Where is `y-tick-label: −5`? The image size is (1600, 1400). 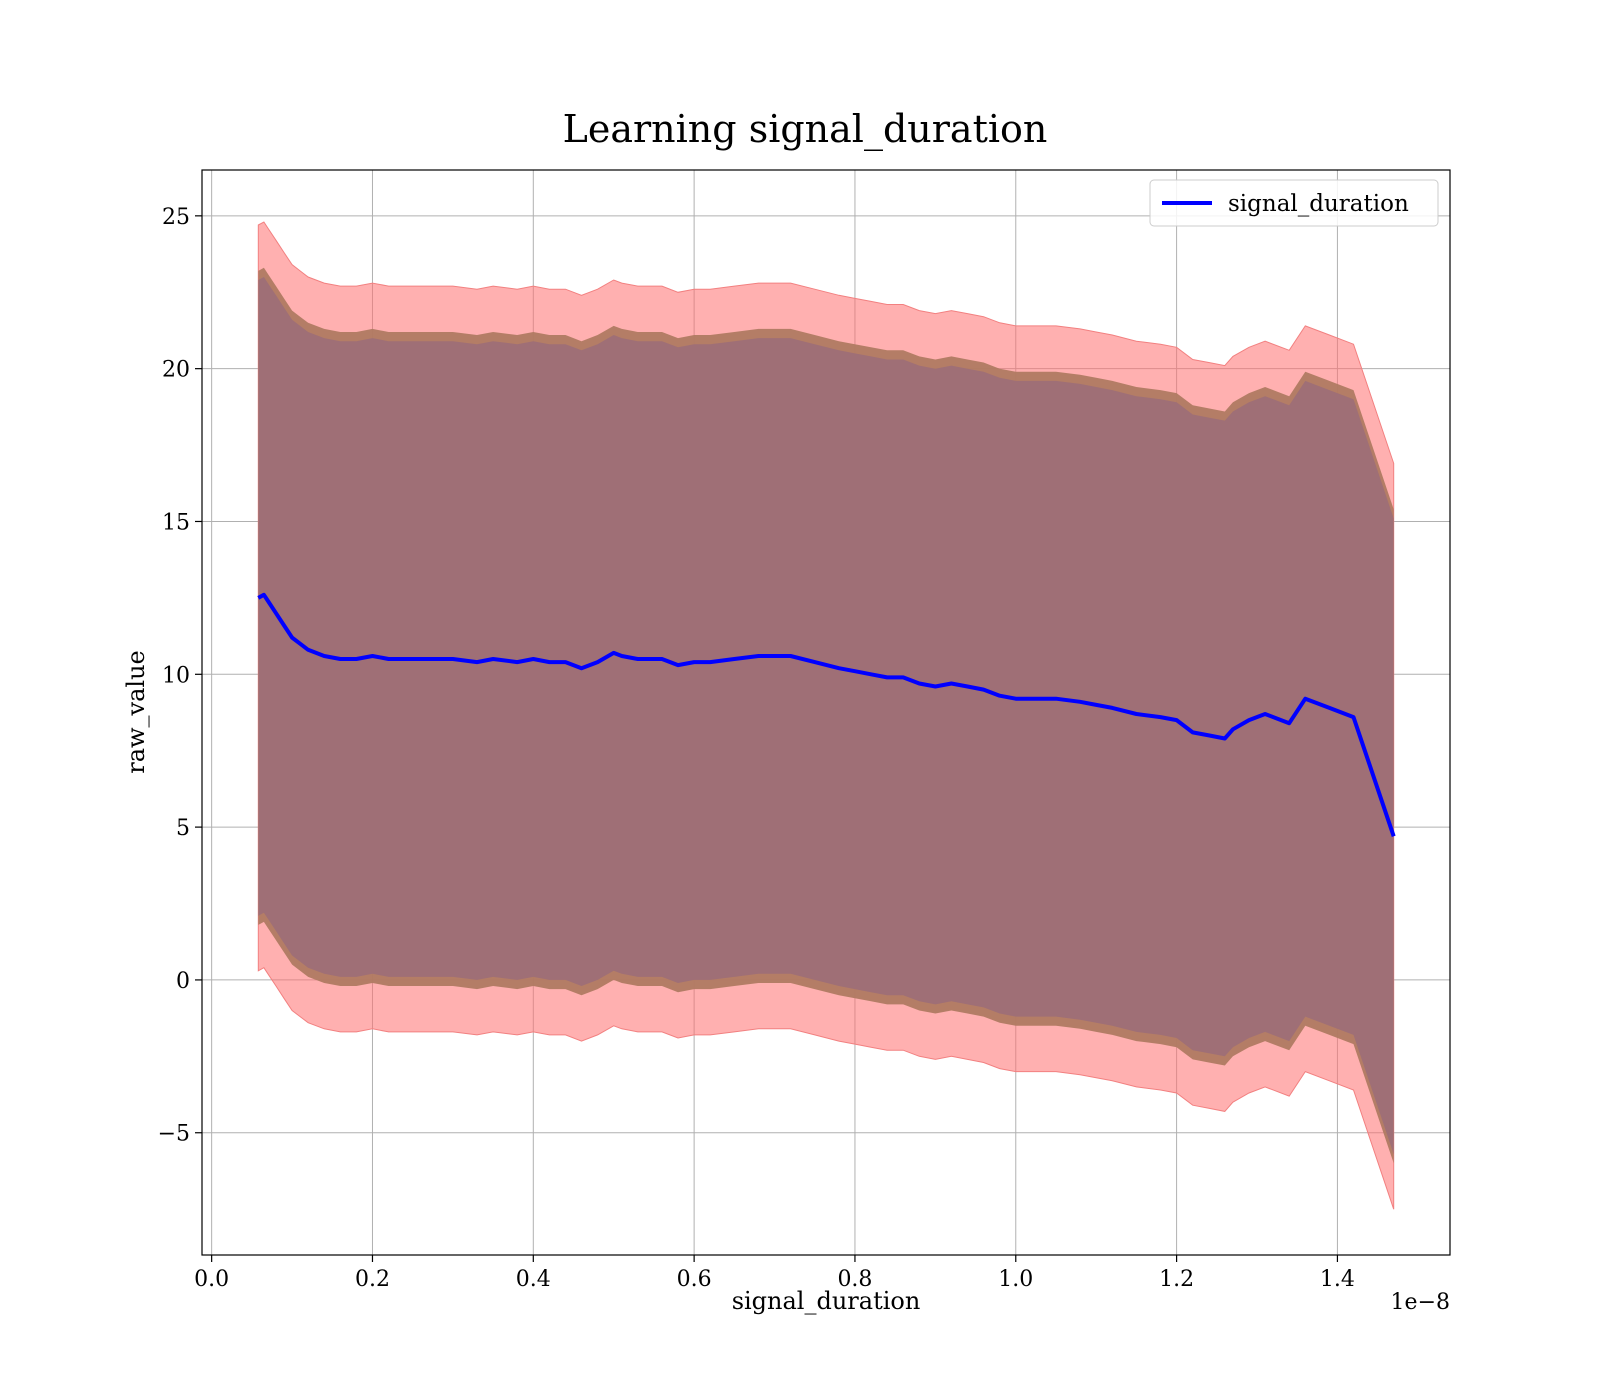
y-tick-label: −5 is located at coordinates (174, 1134).